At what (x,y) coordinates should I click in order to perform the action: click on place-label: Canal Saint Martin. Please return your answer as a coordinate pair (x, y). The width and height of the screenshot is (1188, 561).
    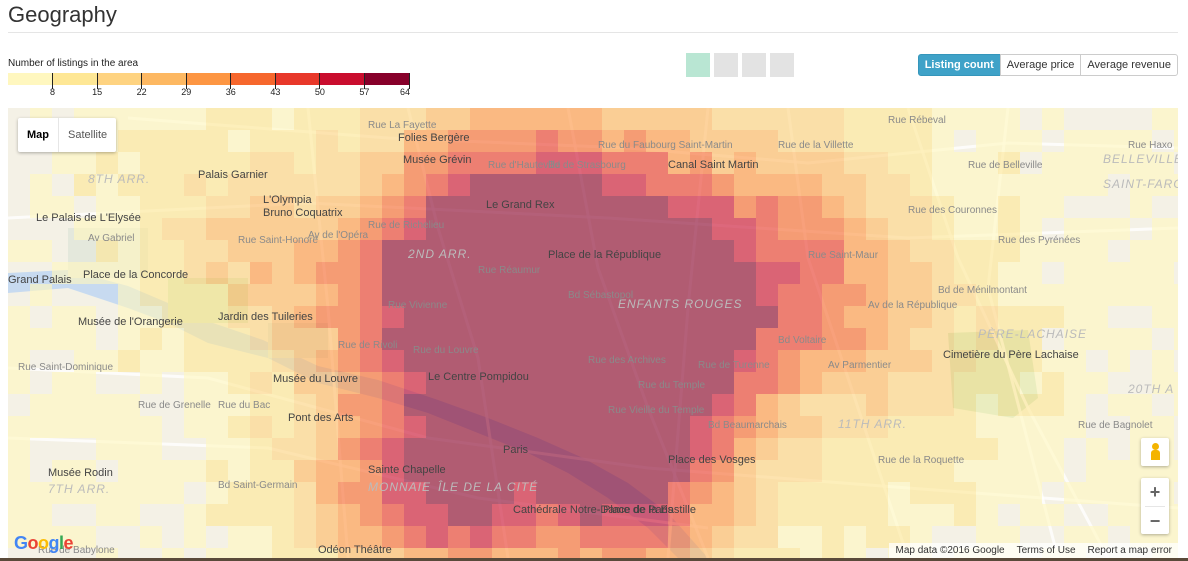
    Looking at the image, I should click on (713, 165).